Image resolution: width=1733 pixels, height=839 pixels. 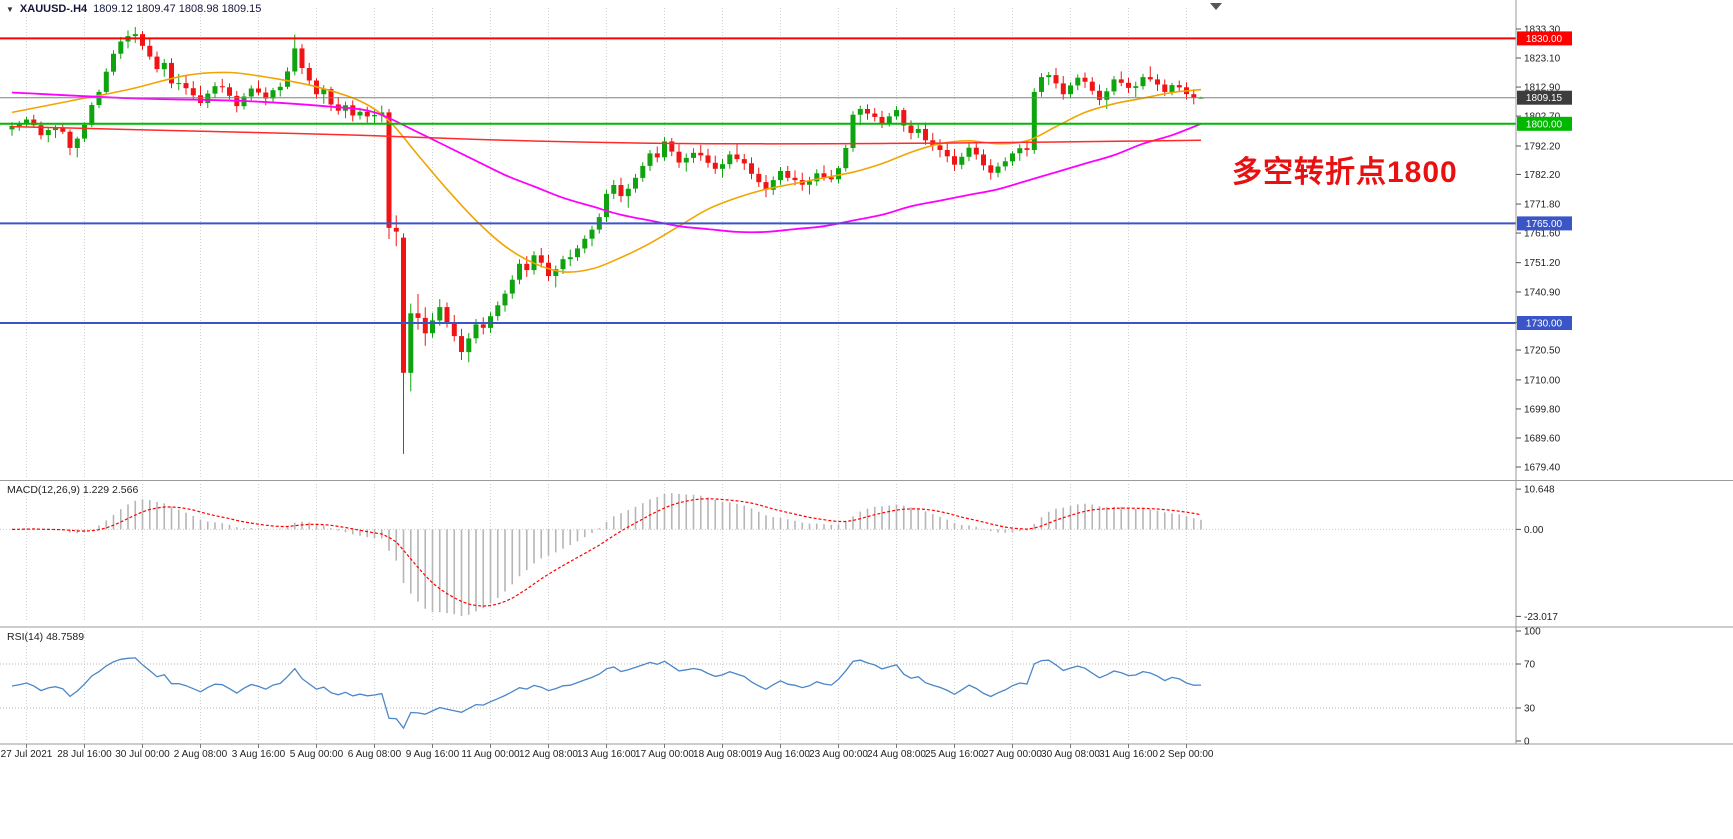 What do you see at coordinates (606, 552) in the screenshot?
I see `macd-signal-line` at bounding box center [606, 552].